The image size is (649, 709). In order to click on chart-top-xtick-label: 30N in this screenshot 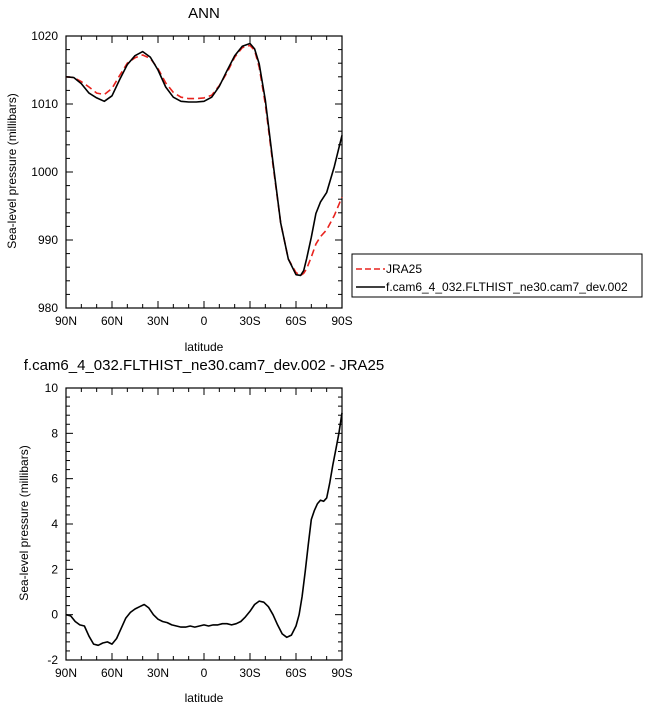, I will do `click(158, 321)`.